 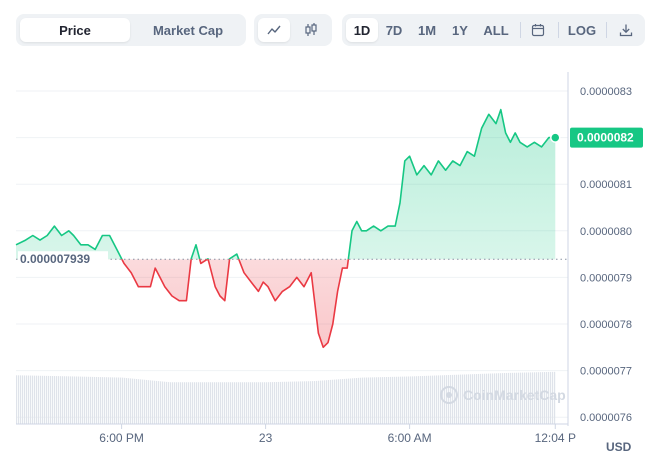 I want to click on range-7d: 7D, so click(x=394, y=30).